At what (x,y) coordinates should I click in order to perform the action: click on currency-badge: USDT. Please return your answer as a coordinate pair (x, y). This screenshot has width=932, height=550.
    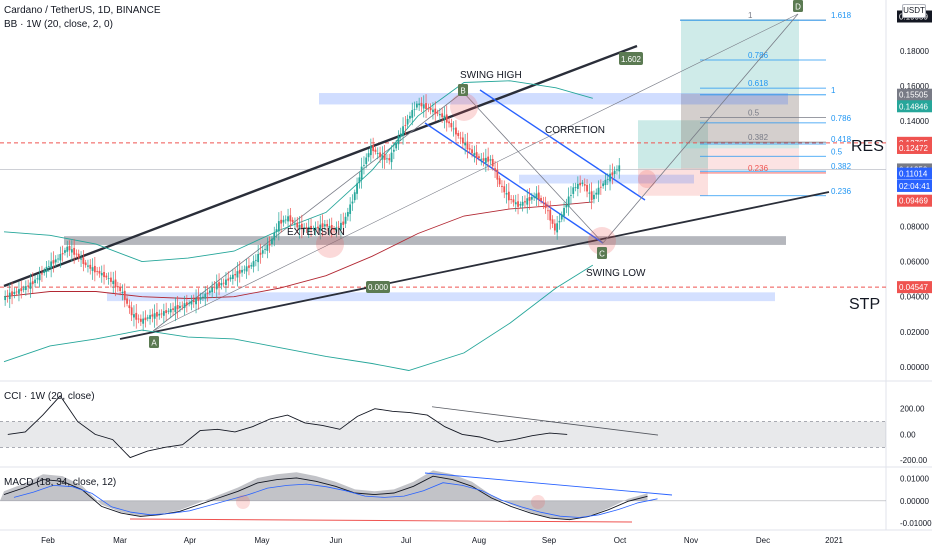
    Looking at the image, I should click on (914, 11).